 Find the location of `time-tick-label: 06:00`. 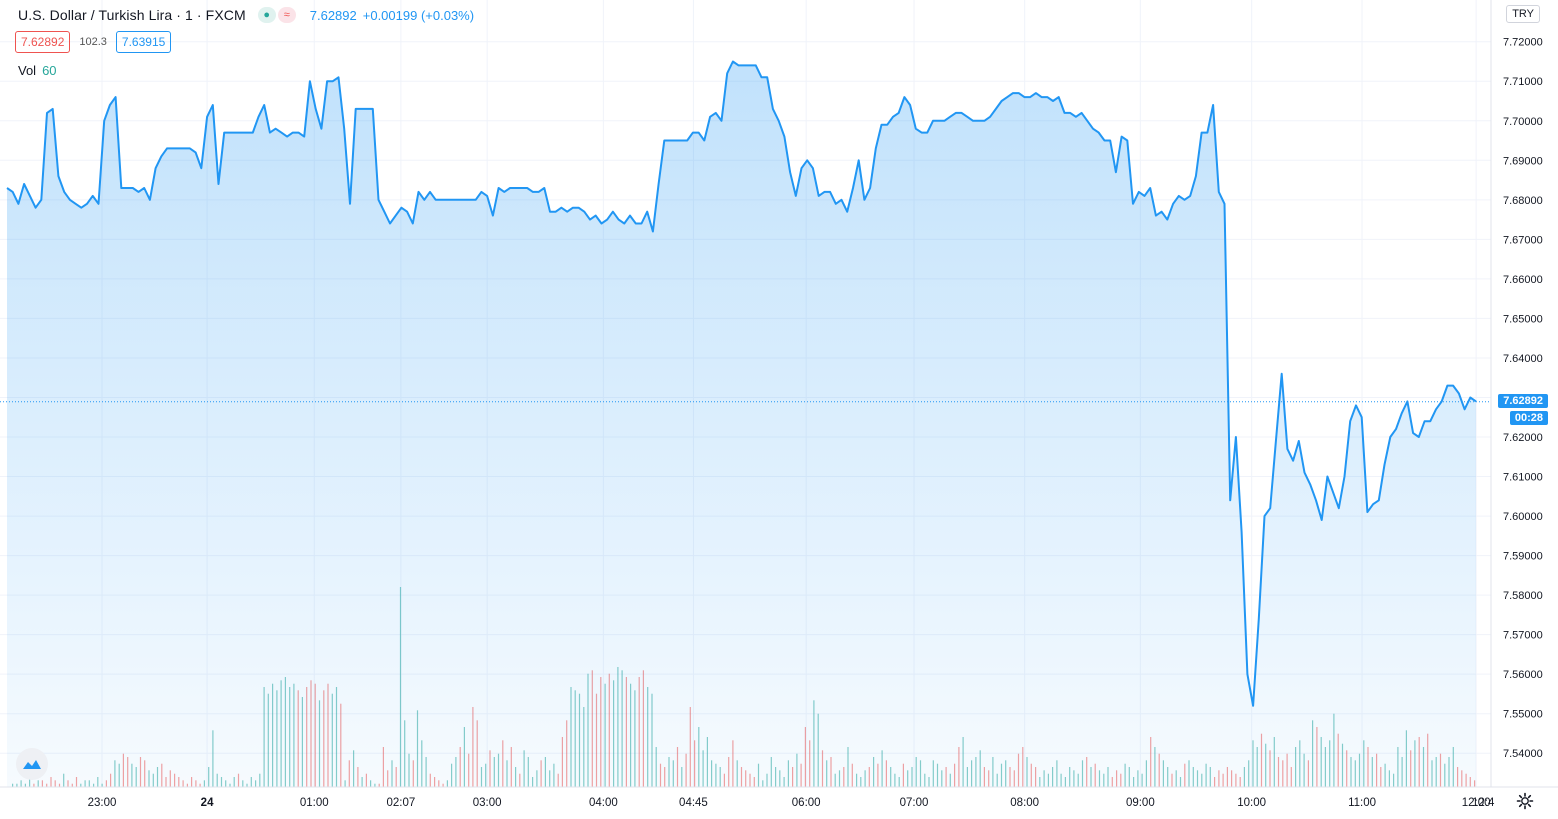

time-tick-label: 06:00 is located at coordinates (806, 803).